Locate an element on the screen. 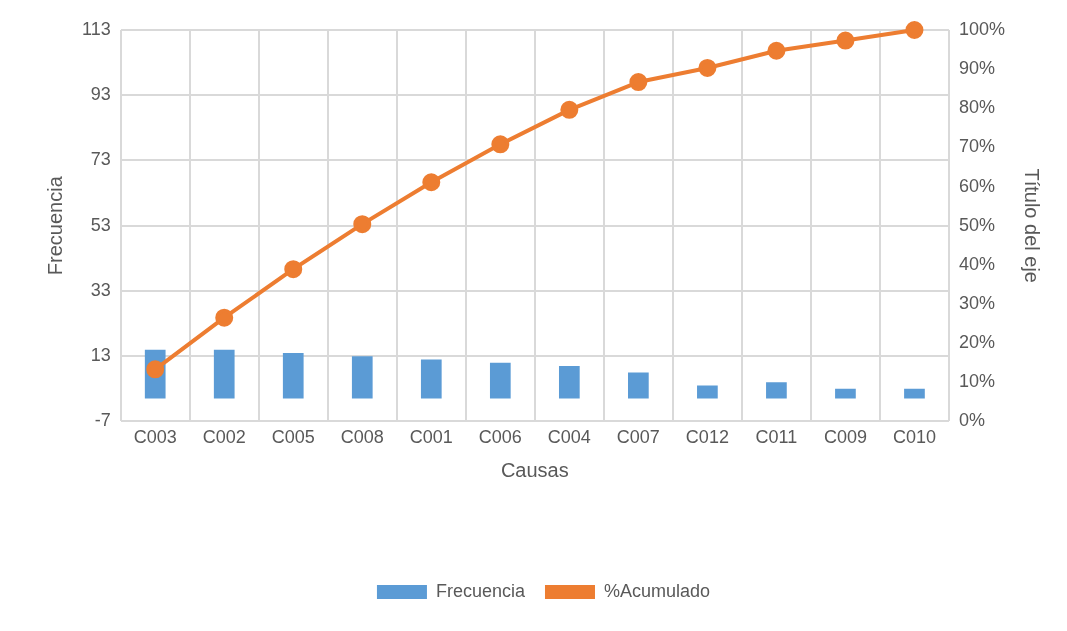 This screenshot has height=631, width=1067. y-tick-label: 33 is located at coordinates (100, 289).